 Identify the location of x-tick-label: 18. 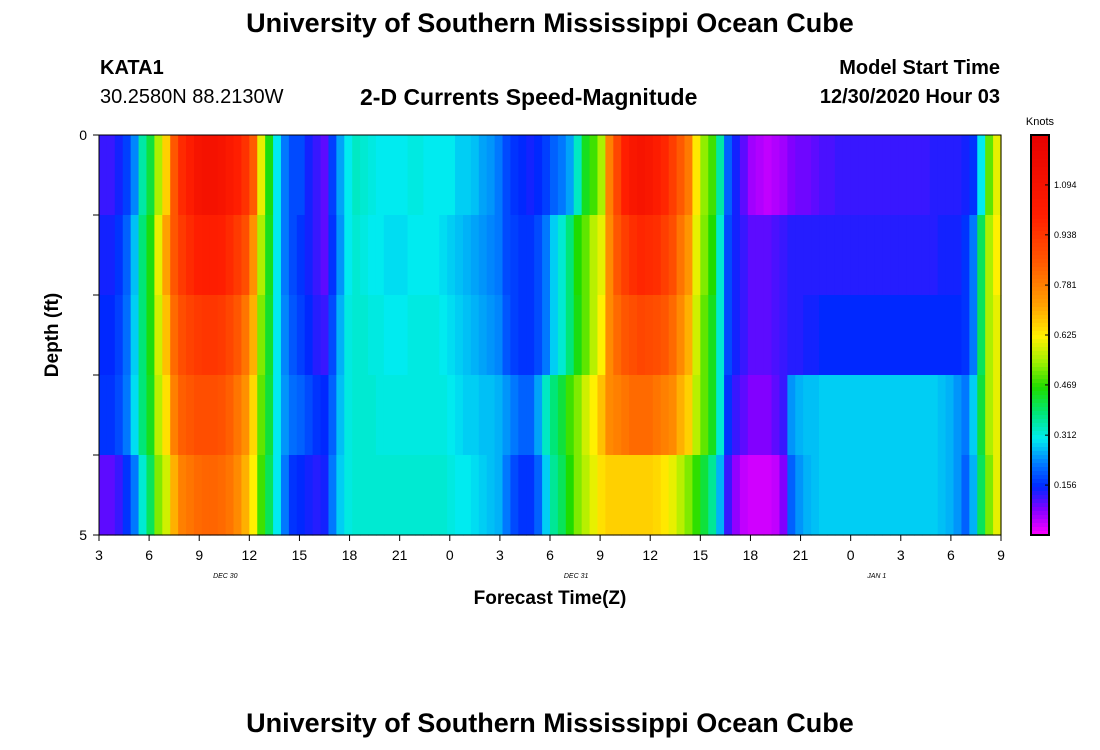
(350, 555).